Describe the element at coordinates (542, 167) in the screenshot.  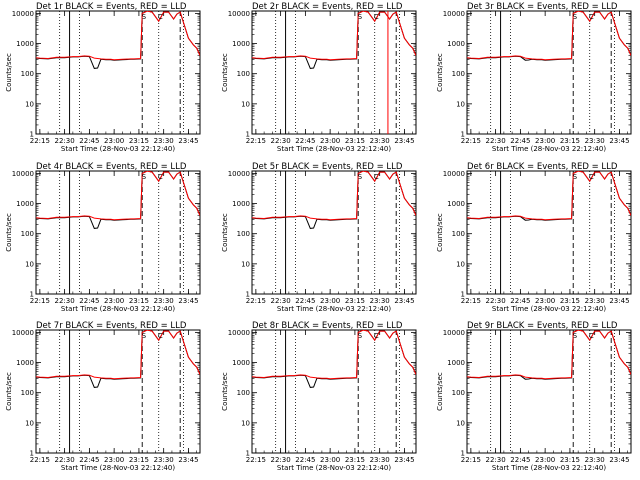
I see `panel-title: Det 6r BLACK = Events, RED = LLD` at that location.